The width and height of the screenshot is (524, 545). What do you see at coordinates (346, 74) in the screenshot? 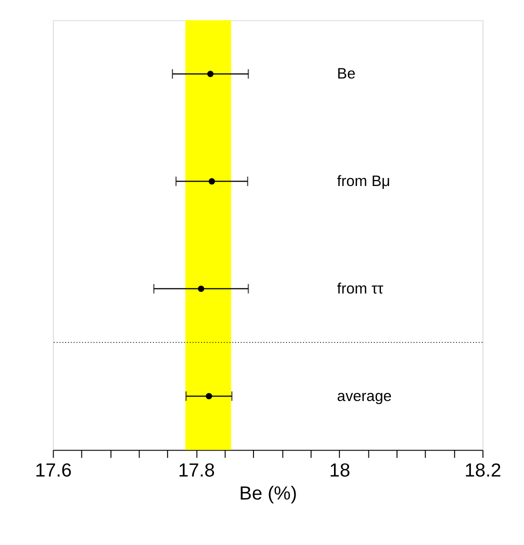
I see `y-tick-label: Be` at bounding box center [346, 74].